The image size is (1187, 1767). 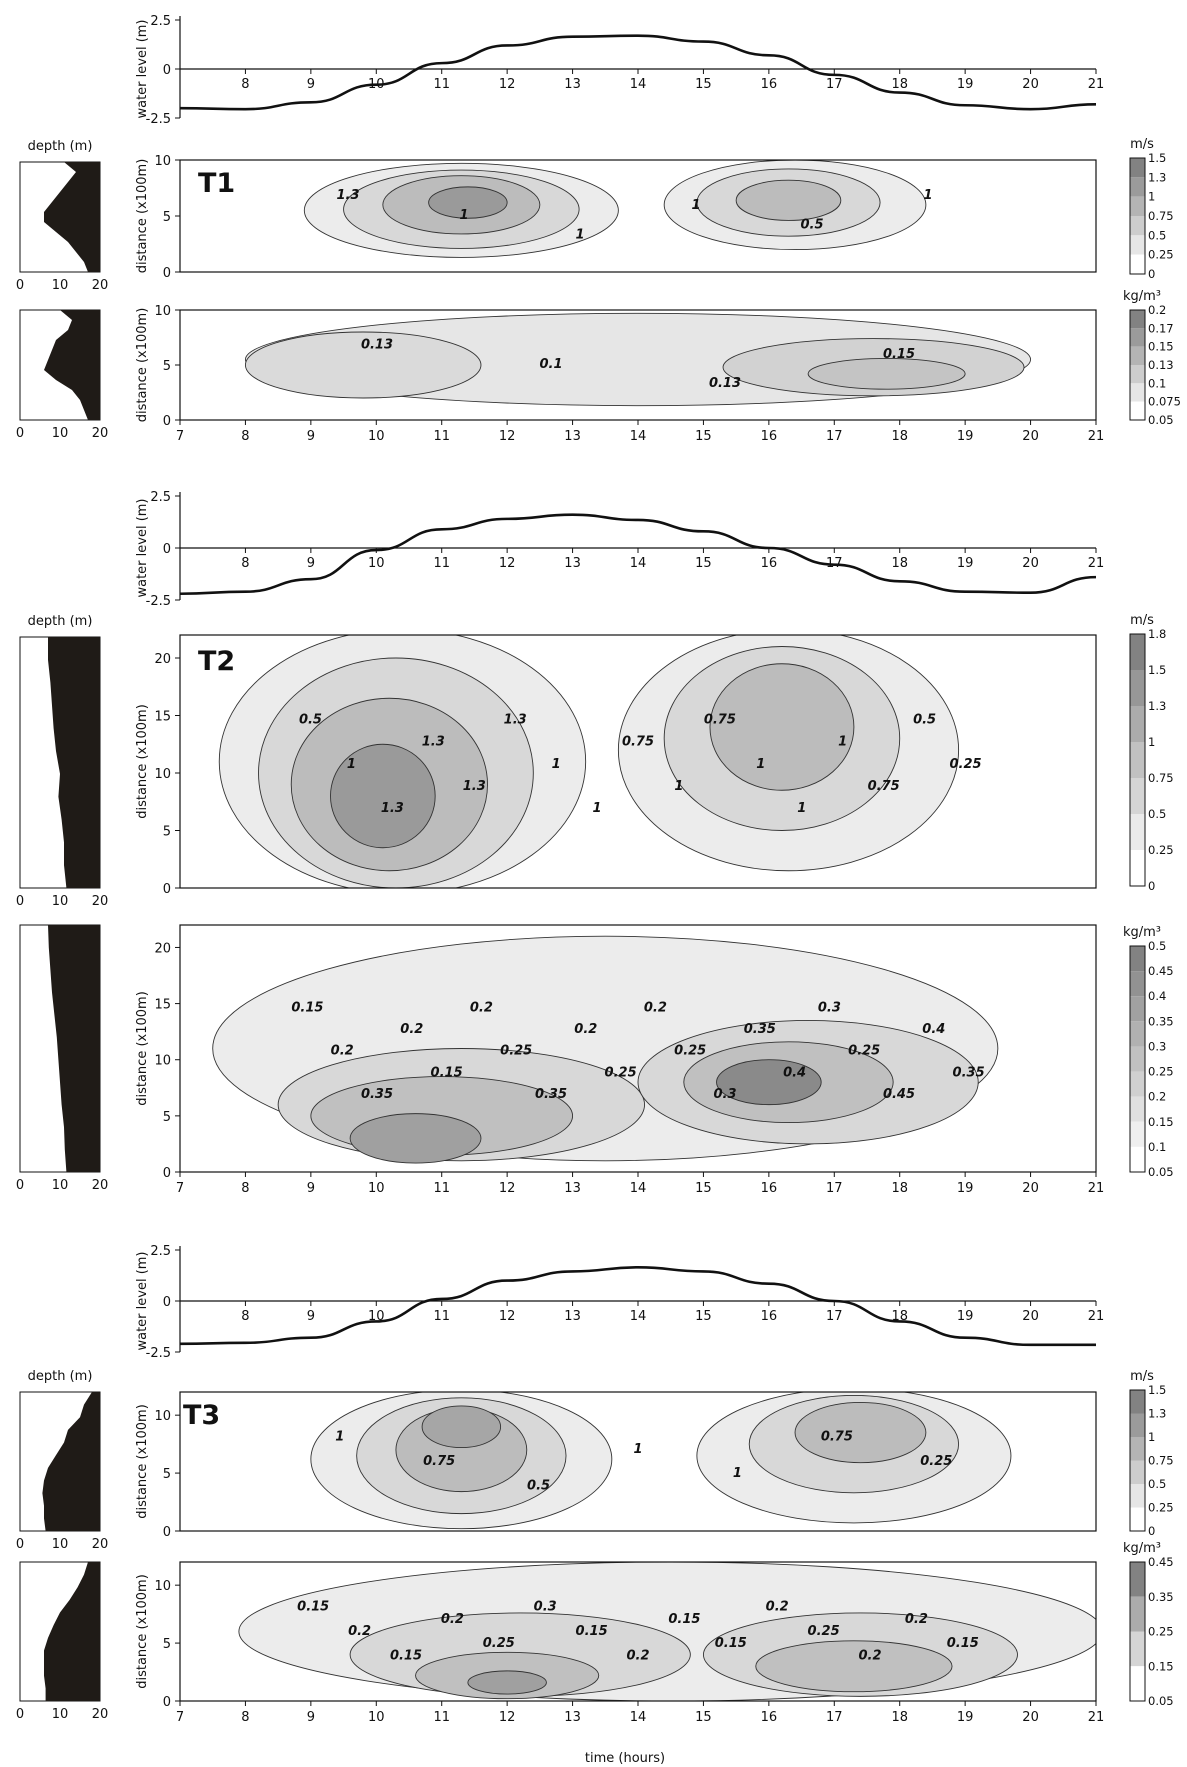 What do you see at coordinates (100, 1544) in the screenshot?
I see `t3-profile-top-xtick-label: 20` at bounding box center [100, 1544].